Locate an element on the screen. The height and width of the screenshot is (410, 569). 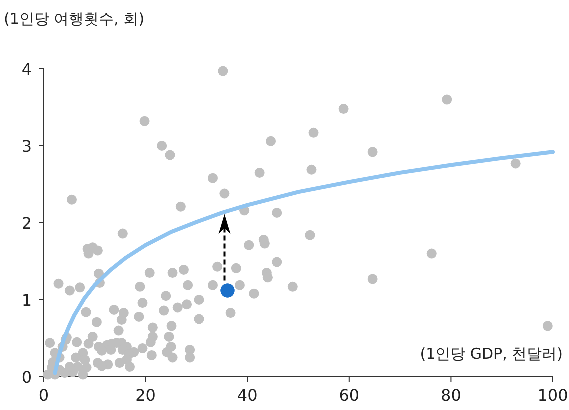
x-tick-label: 100 is located at coordinates (553, 395).